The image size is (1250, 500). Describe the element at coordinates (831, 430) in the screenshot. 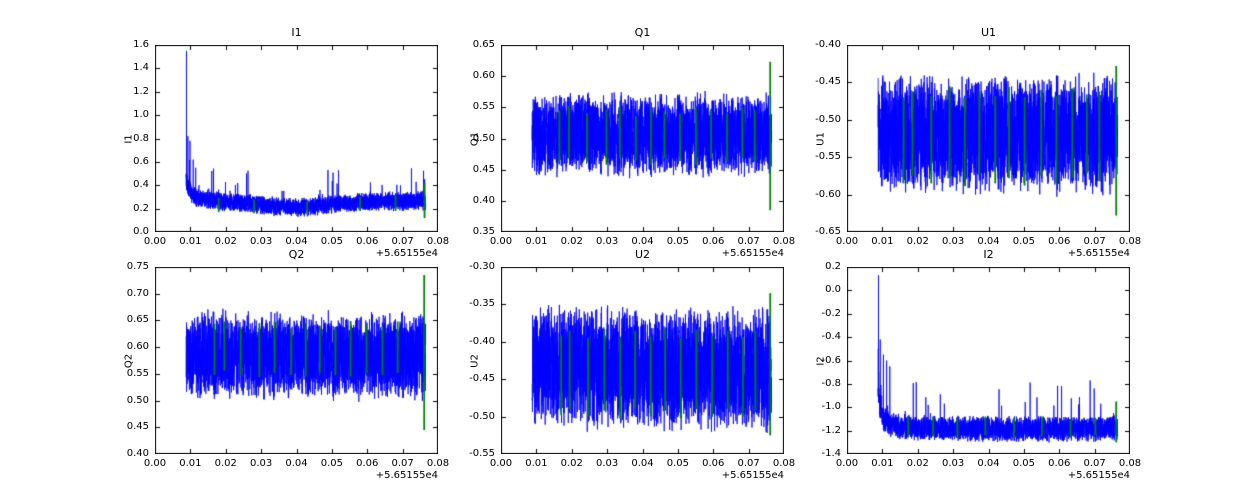

I see `y-tick-label: -1.2` at that location.